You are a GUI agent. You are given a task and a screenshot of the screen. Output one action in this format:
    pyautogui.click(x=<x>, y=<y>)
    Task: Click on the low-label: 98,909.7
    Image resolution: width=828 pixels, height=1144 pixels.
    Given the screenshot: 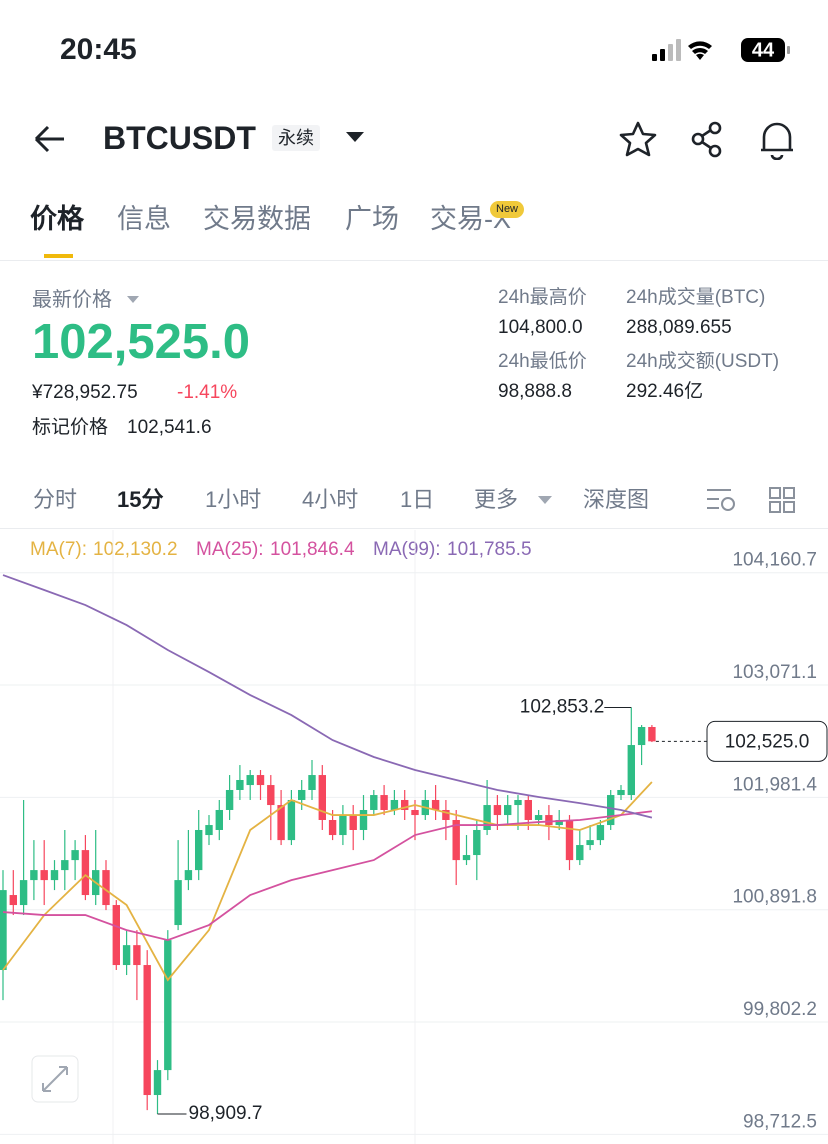 What is the action you would take?
    pyautogui.click(x=226, y=1113)
    